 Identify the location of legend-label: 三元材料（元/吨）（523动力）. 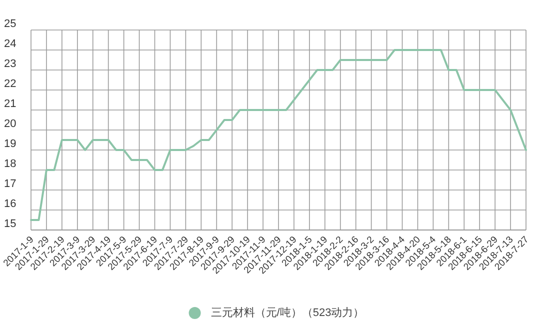
(287, 312).